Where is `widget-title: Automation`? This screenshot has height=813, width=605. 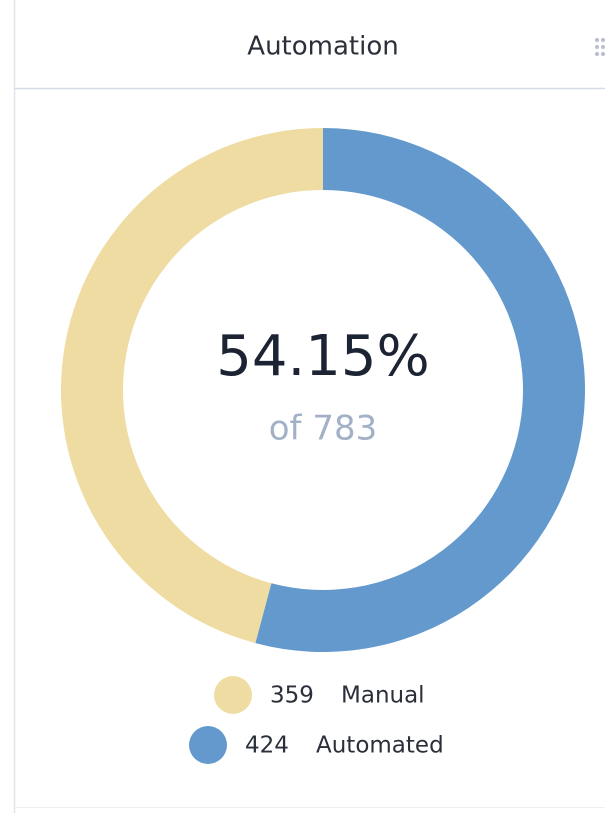
widget-title: Automation is located at coordinates (322, 47).